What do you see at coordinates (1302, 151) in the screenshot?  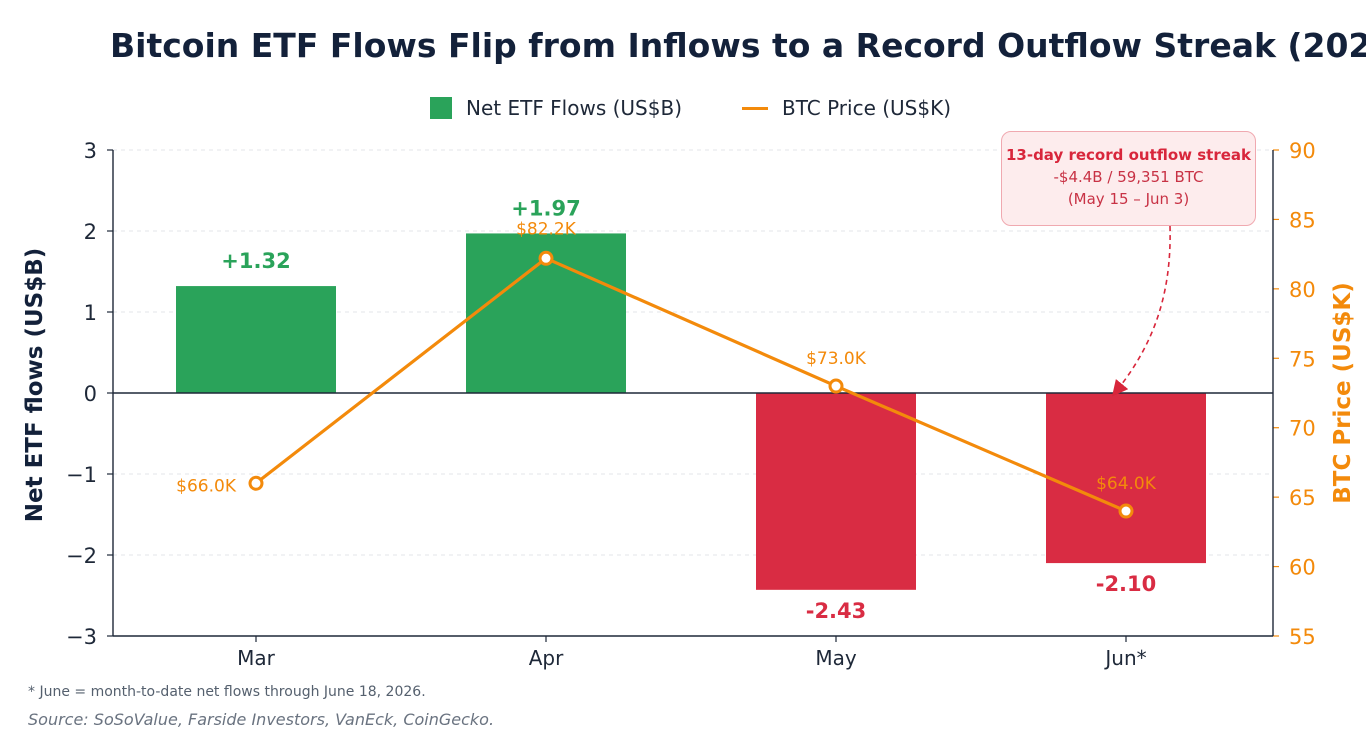 I see `y2-tick-label: 90` at bounding box center [1302, 151].